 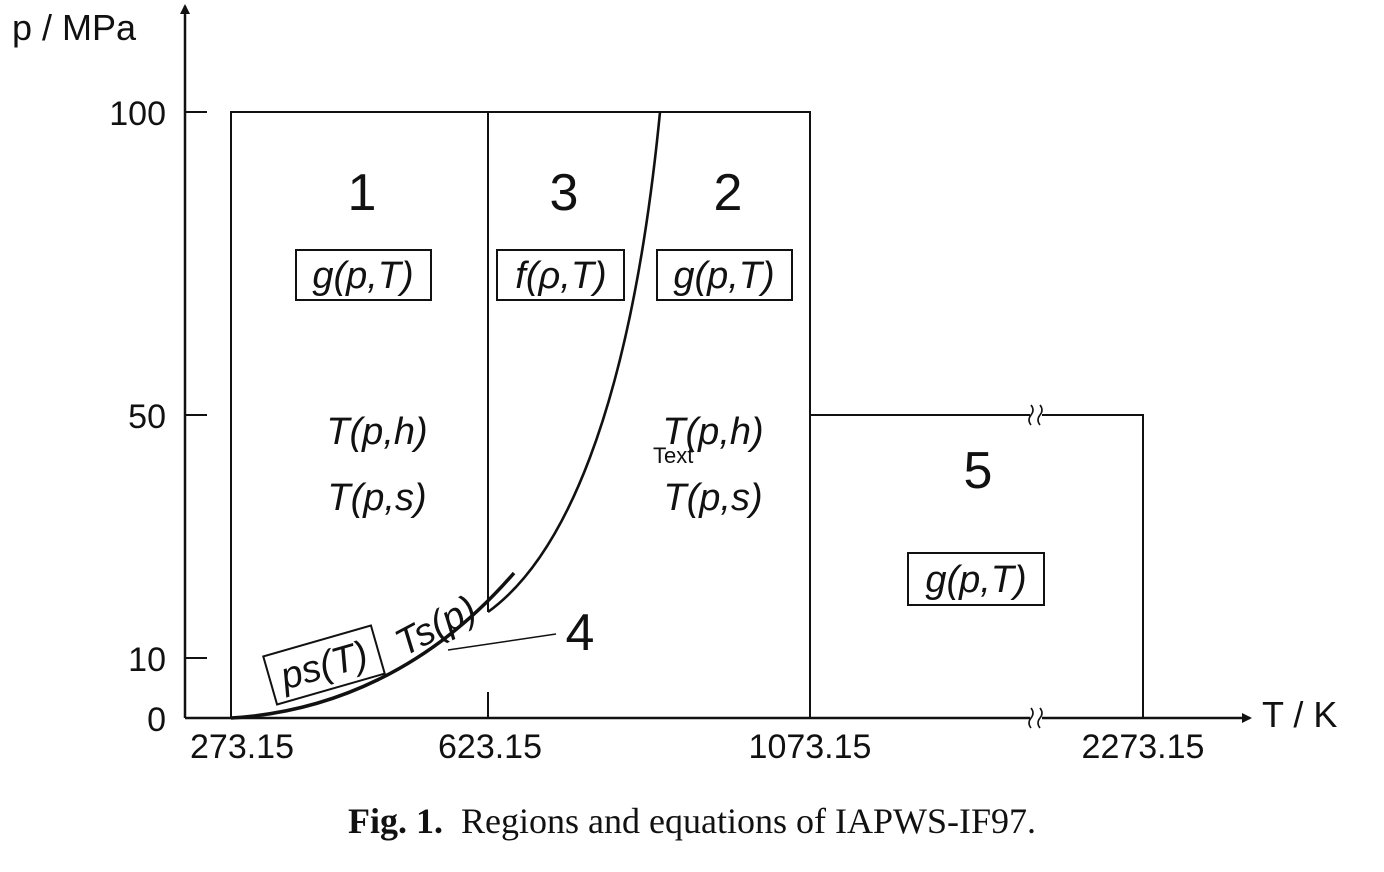 I want to click on region-2-3-boundary-curve, so click(x=574, y=362).